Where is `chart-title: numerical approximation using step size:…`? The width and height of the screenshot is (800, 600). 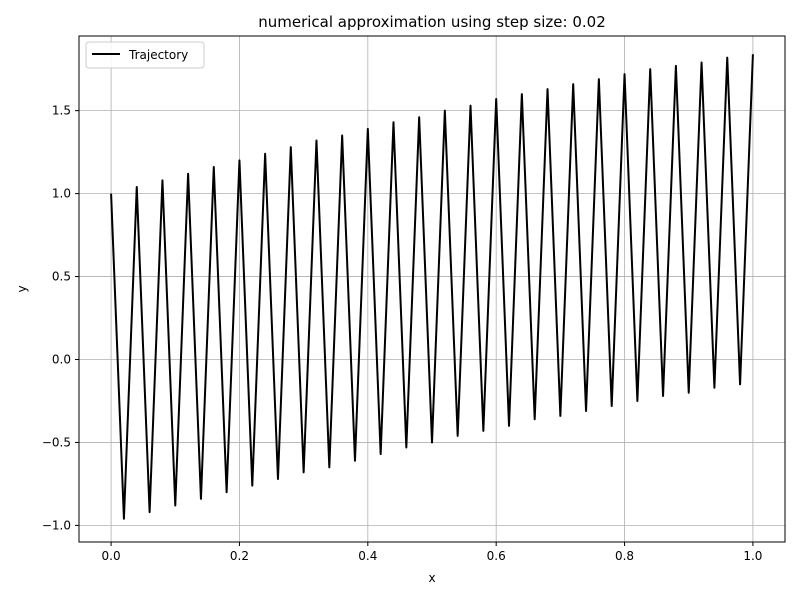
chart-title: numerical approximation using step size:… is located at coordinates (432, 22).